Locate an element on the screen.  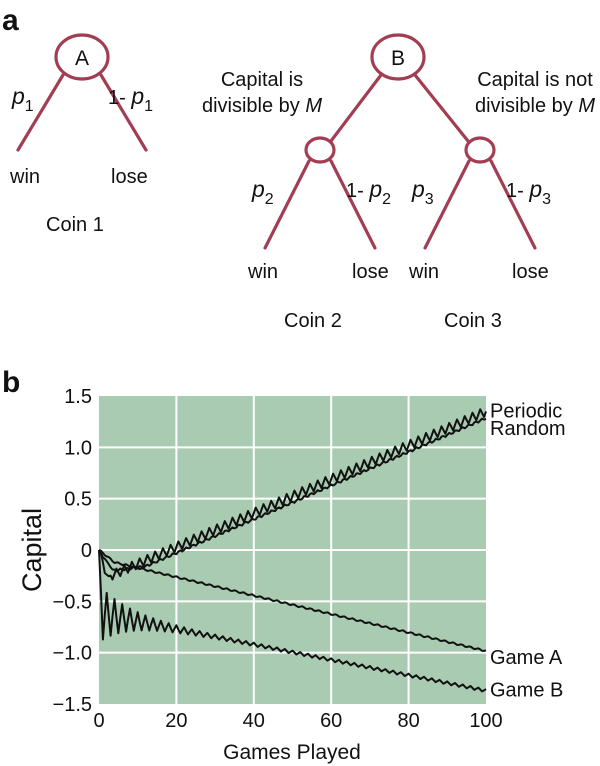
series-line-periodic is located at coordinates (292, 494).